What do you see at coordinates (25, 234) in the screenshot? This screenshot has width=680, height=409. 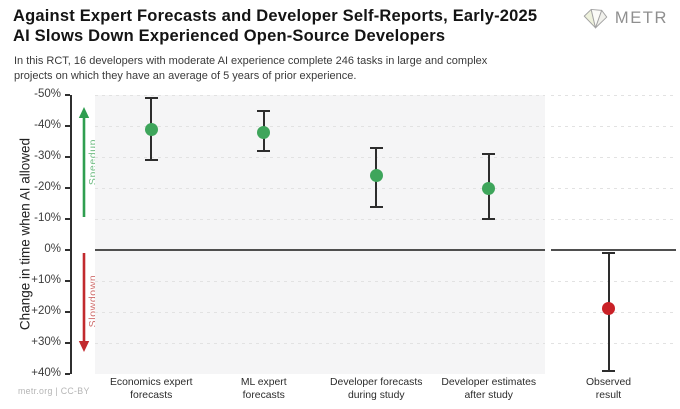 I see `y-axis-title: Change in time when AI allowed` at bounding box center [25, 234].